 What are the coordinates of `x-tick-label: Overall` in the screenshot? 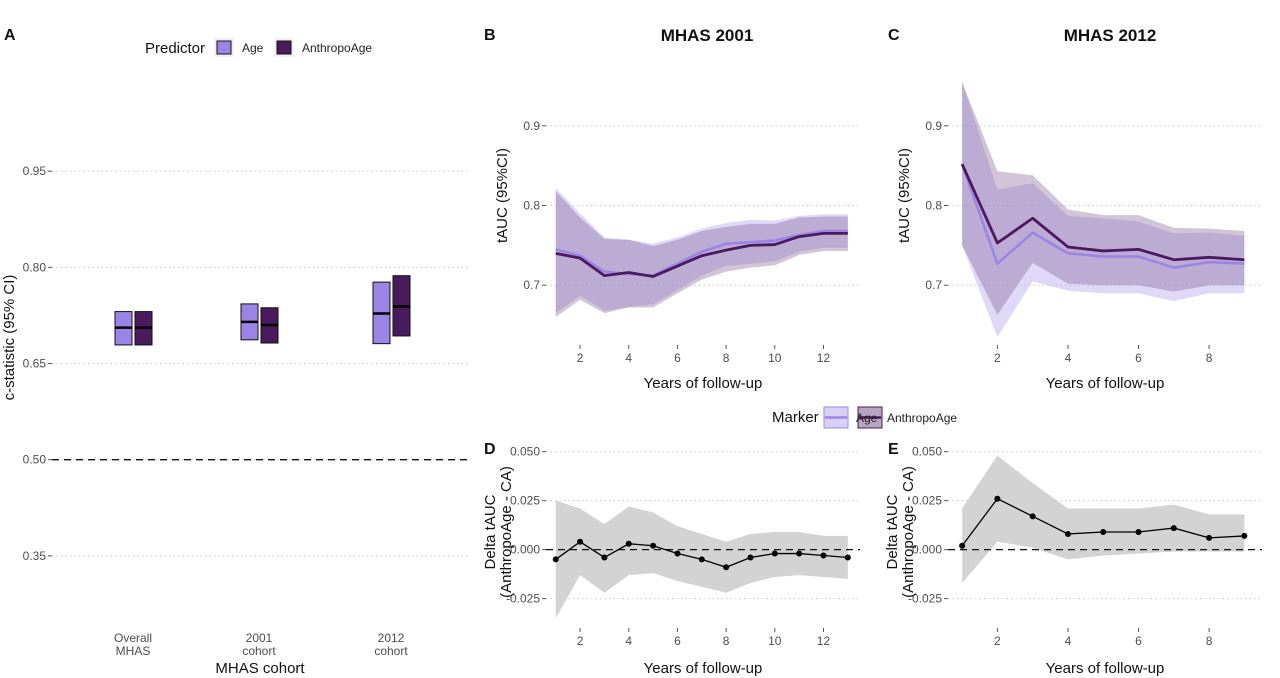 It's located at (133, 638).